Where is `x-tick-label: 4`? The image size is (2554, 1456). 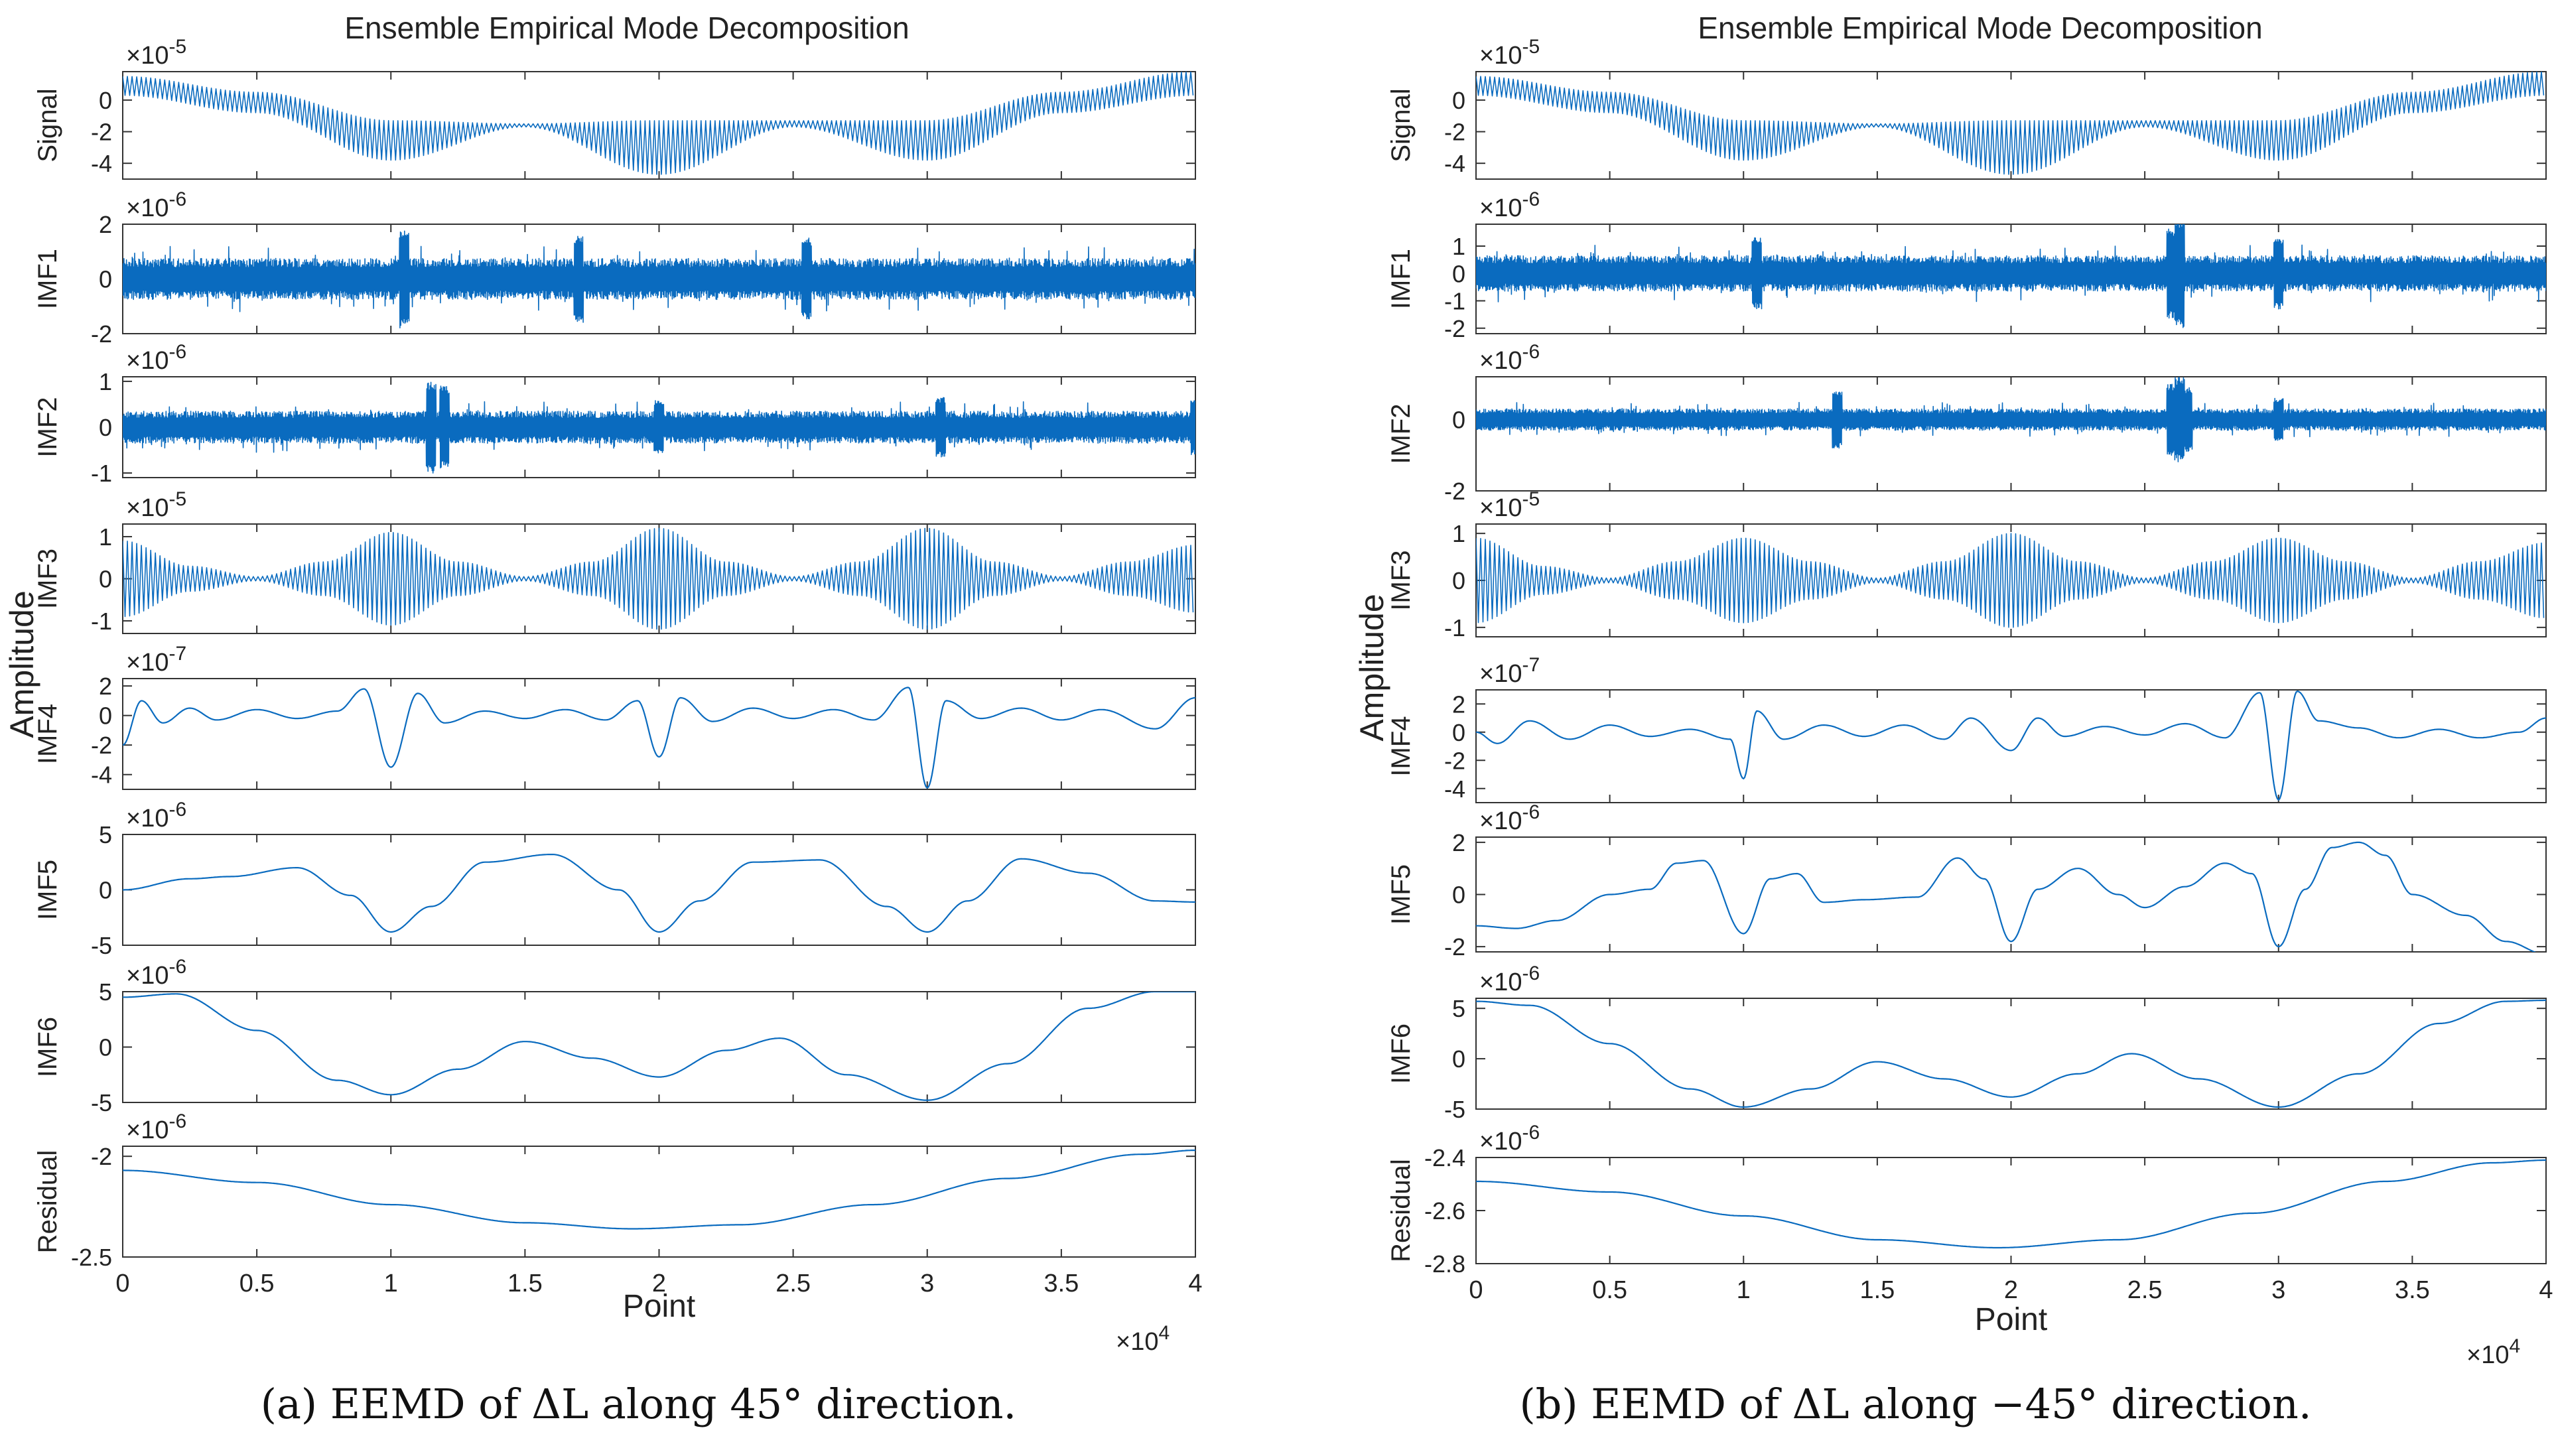 x-tick-label: 4 is located at coordinates (2546, 1290).